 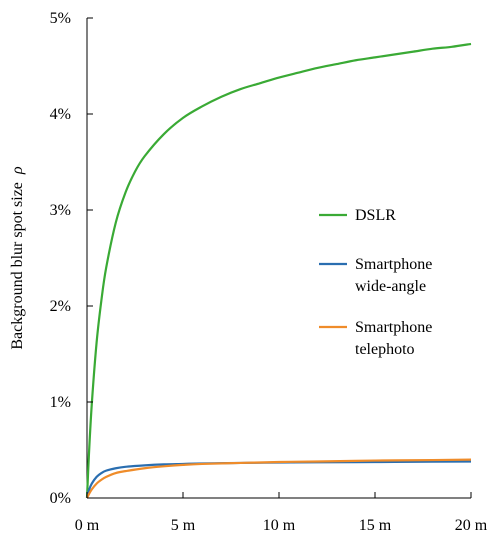 I want to click on legend-label-line: wide-angle, so click(x=390, y=286).